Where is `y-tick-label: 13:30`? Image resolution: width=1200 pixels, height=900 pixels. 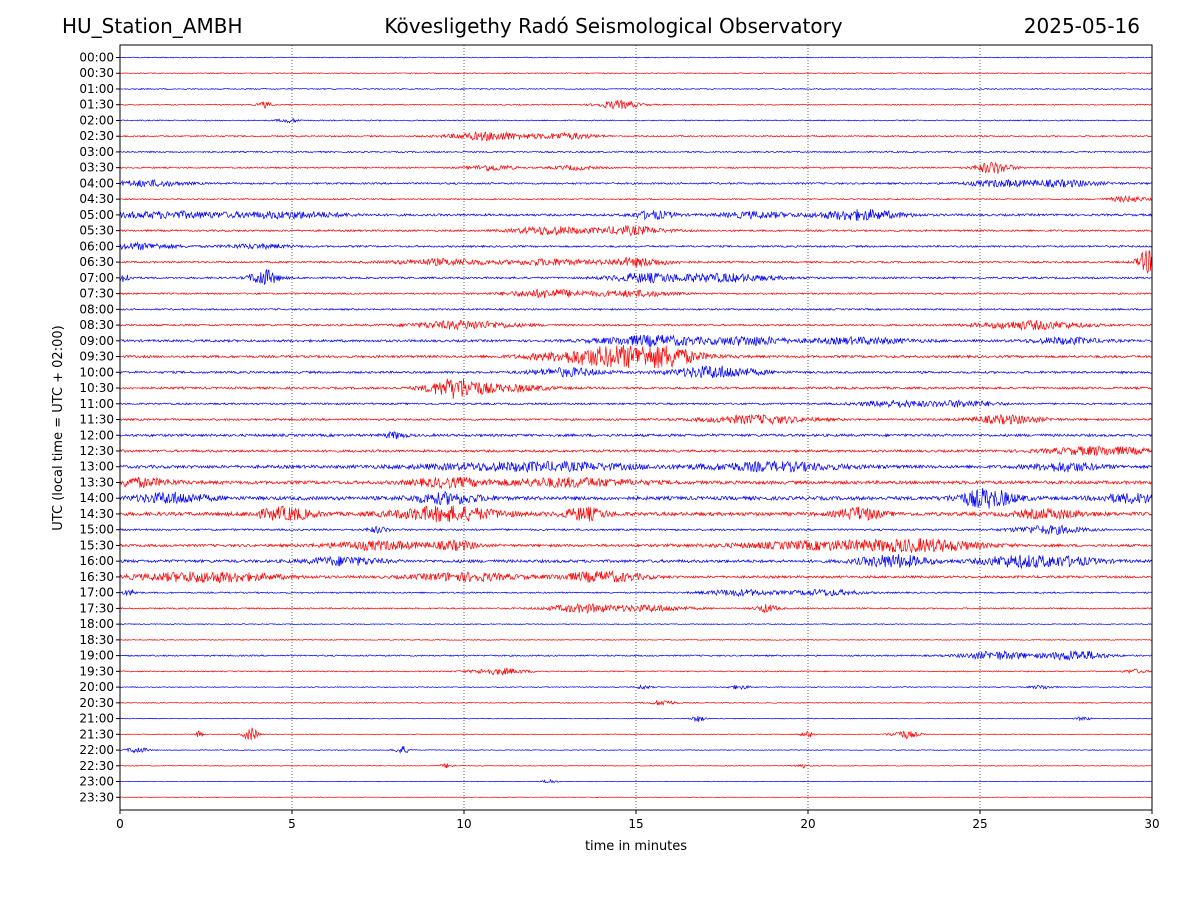
y-tick-label: 13:30 is located at coordinates (96, 482).